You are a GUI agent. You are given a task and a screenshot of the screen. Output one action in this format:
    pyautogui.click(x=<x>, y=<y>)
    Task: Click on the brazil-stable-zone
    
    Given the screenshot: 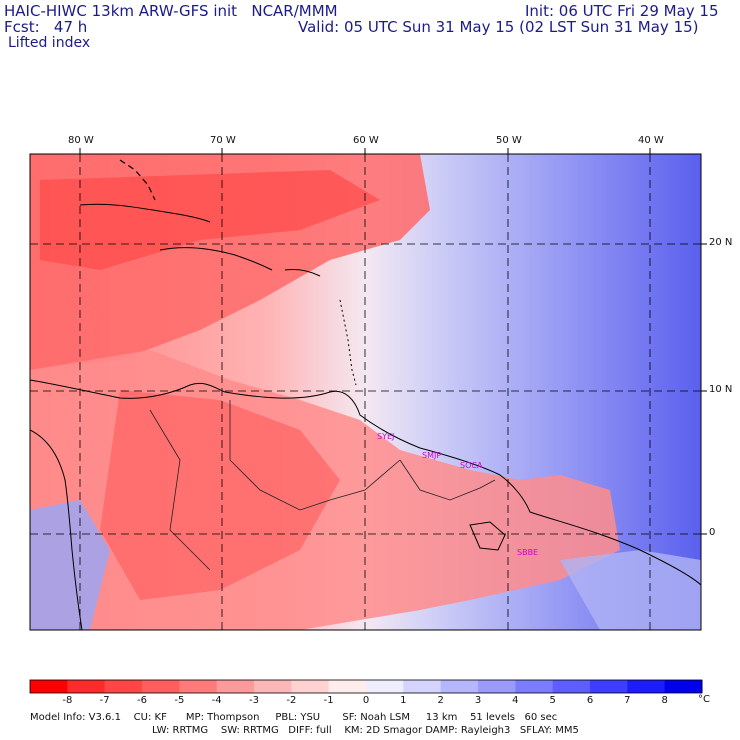 What is the action you would take?
    pyautogui.click(x=630, y=590)
    